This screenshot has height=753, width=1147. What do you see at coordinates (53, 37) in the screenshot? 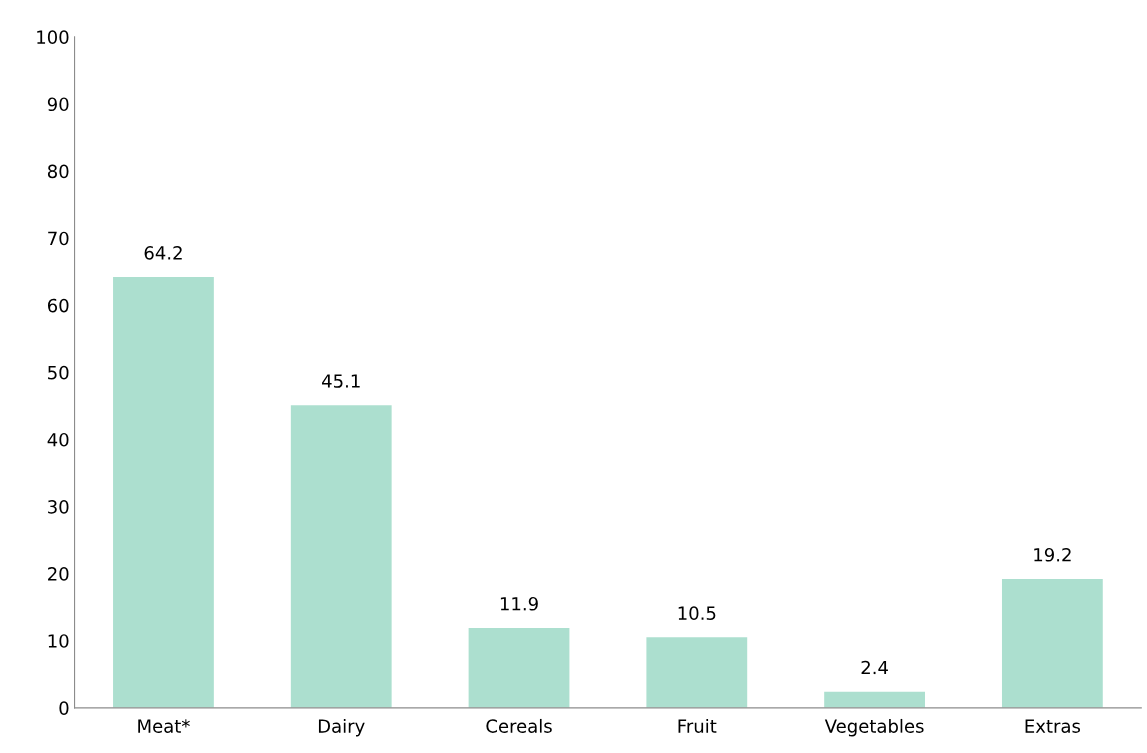
I see `y-tick-label: 100` at bounding box center [53, 37].